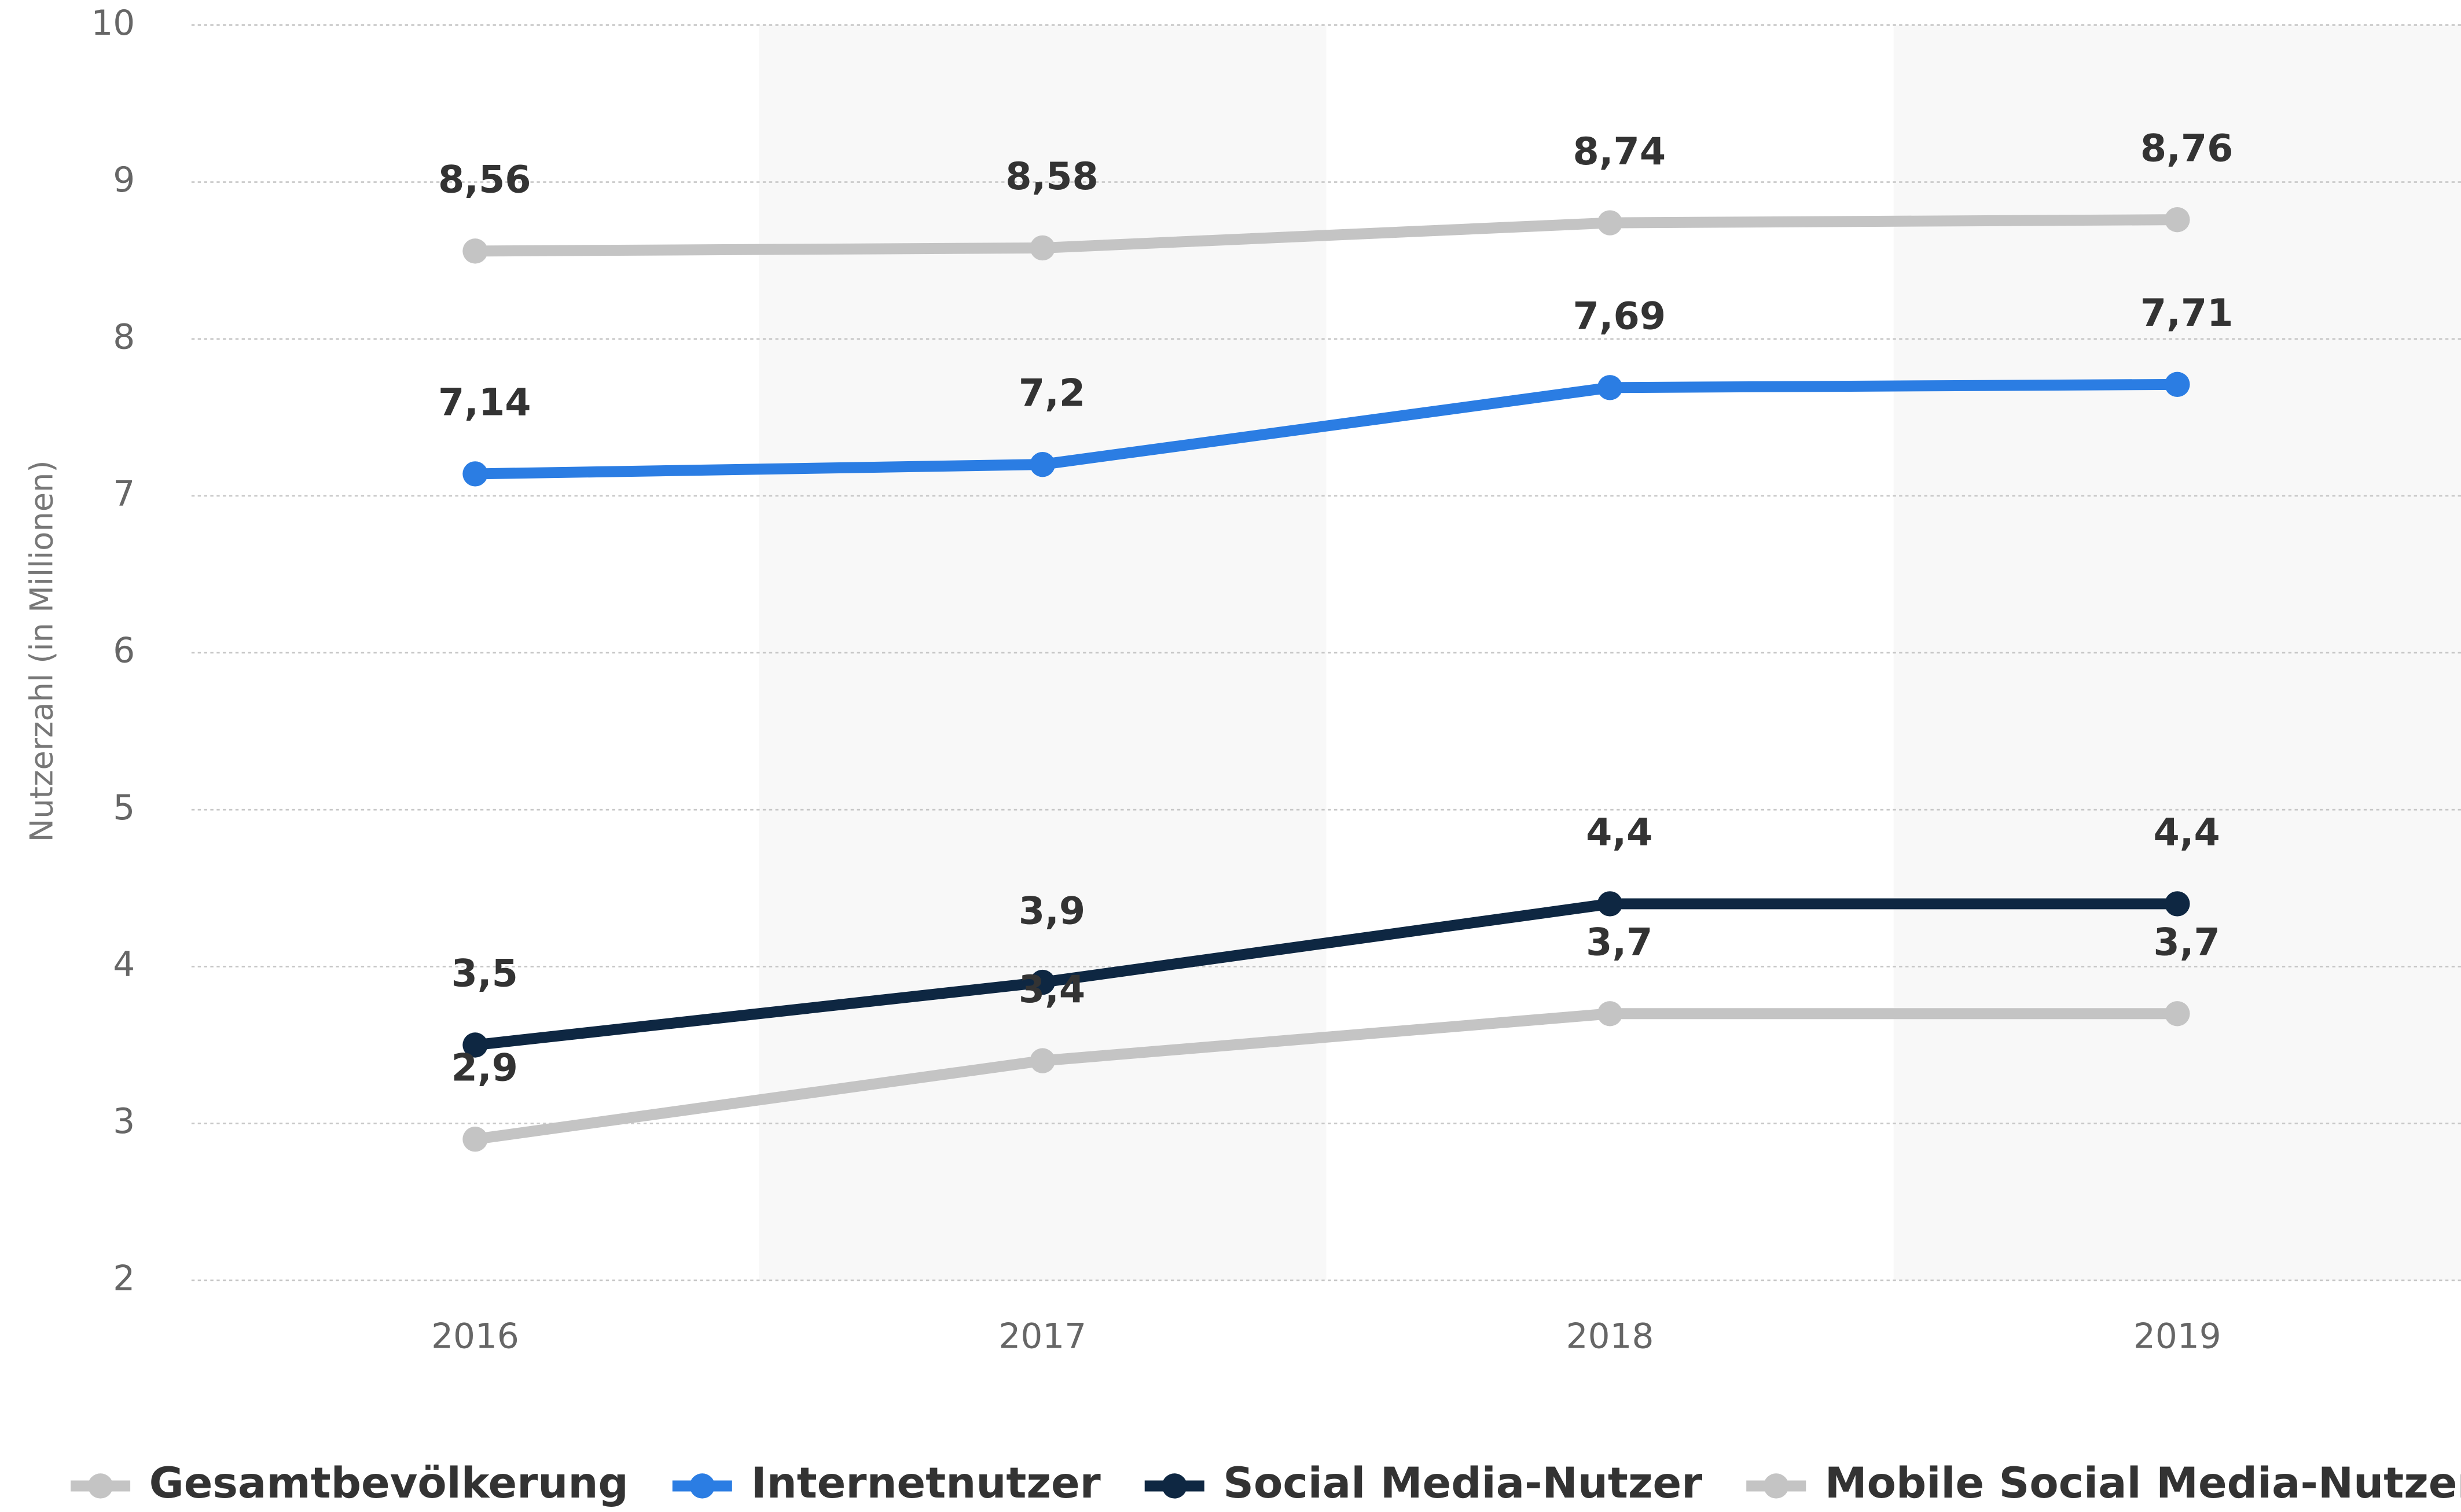 Image resolution: width=2461 pixels, height=1512 pixels. What do you see at coordinates (2187, 148) in the screenshot?
I see `data-label: 8,76` at bounding box center [2187, 148].